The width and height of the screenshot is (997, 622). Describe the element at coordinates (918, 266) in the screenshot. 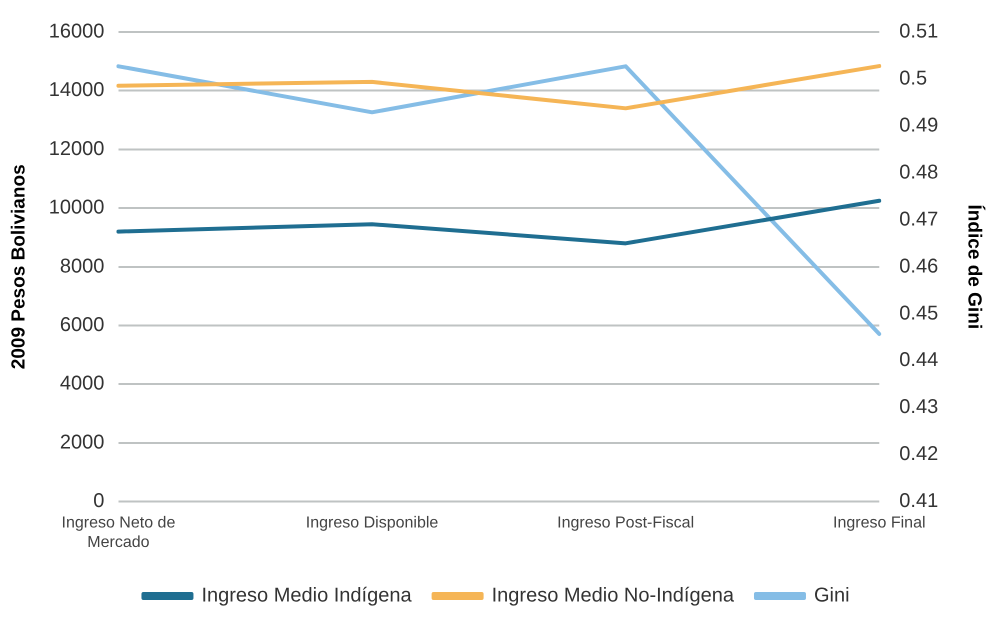

I see `y2-tick-label: 0.46` at that location.